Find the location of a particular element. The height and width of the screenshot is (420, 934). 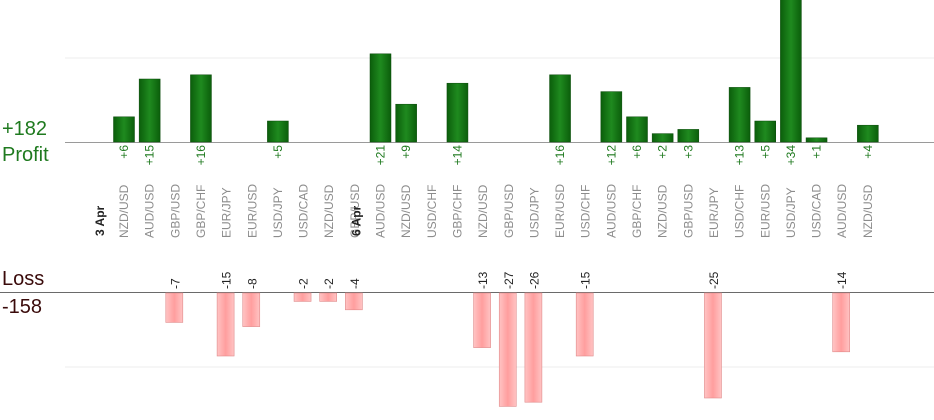

loss-value-label: -8 is located at coordinates (252, 283).